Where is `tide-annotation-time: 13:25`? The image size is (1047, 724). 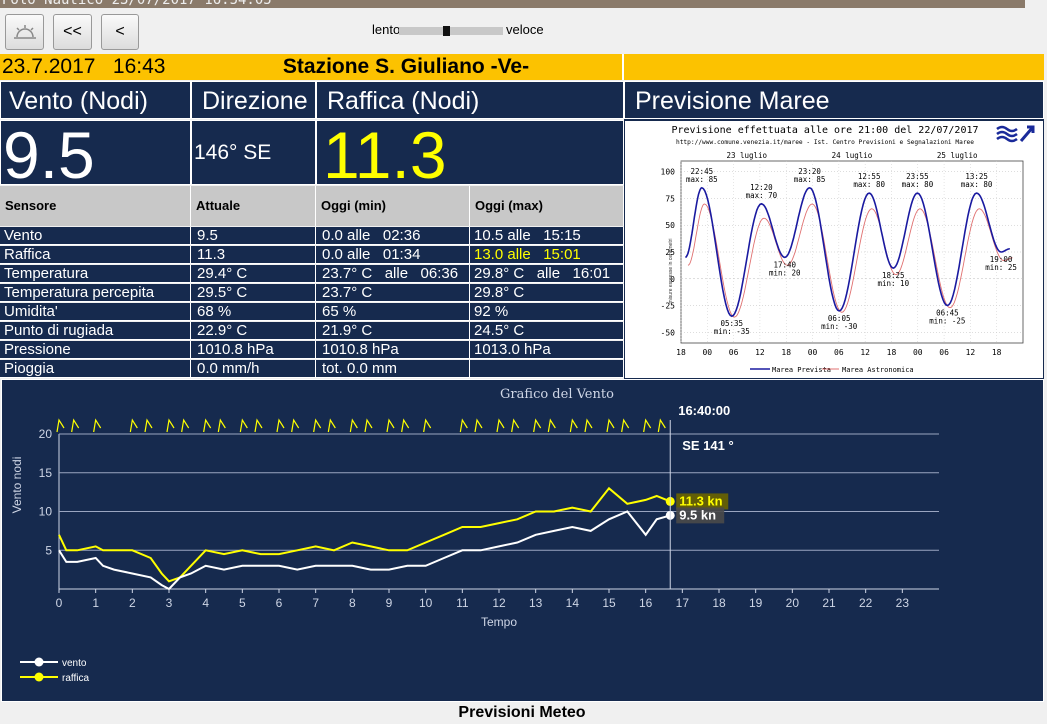 tide-annotation-time: 13:25 is located at coordinates (976, 176).